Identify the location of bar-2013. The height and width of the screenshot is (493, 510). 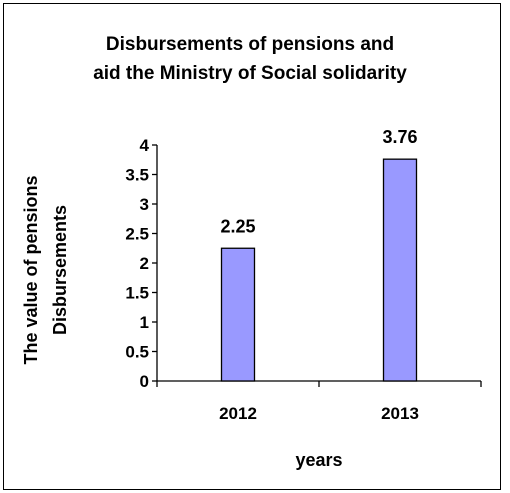
(400, 270).